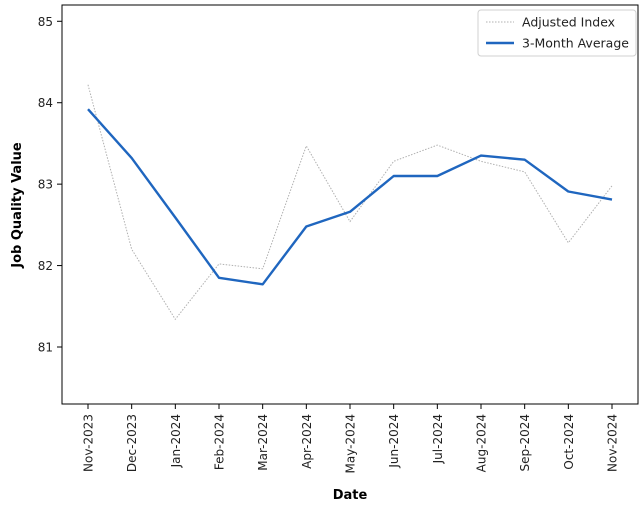  I want to click on y-tick-label-81: 81, so click(45, 348).